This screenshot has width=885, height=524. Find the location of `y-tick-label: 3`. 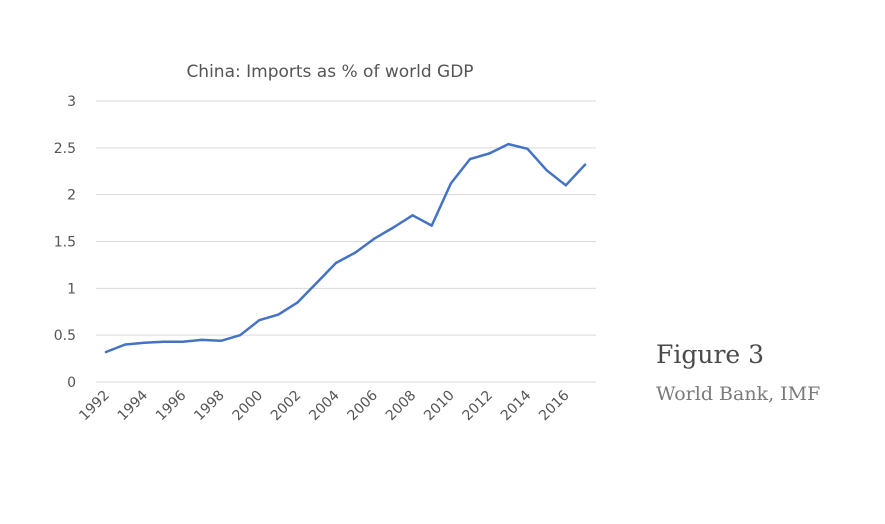

y-tick-label: 3 is located at coordinates (71, 102).